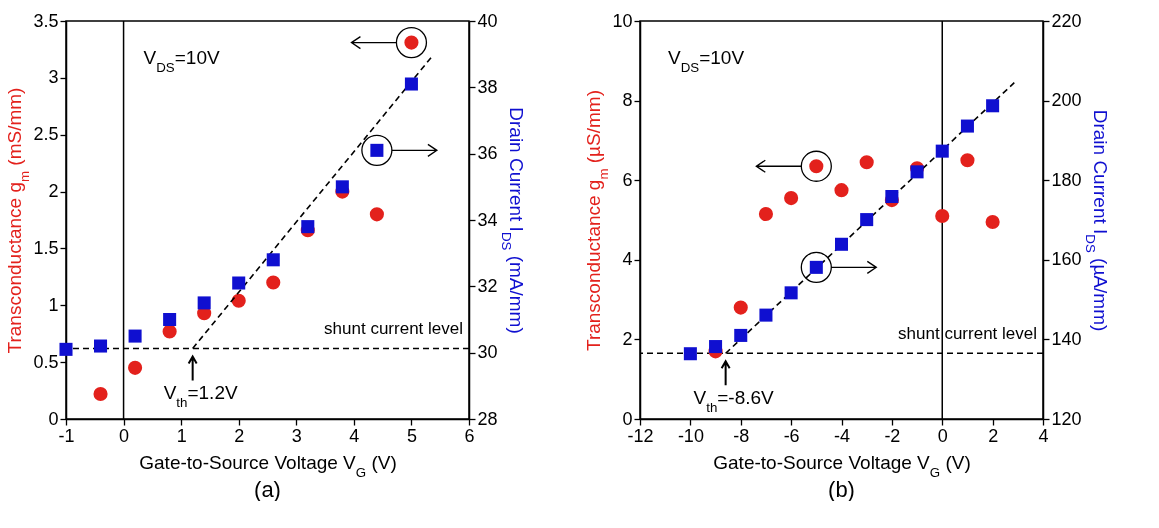 Image resolution: width=1159 pixels, height=528 pixels. Describe the element at coordinates (296, 435) in the screenshot. I see `x-tick-label: 3` at that location.